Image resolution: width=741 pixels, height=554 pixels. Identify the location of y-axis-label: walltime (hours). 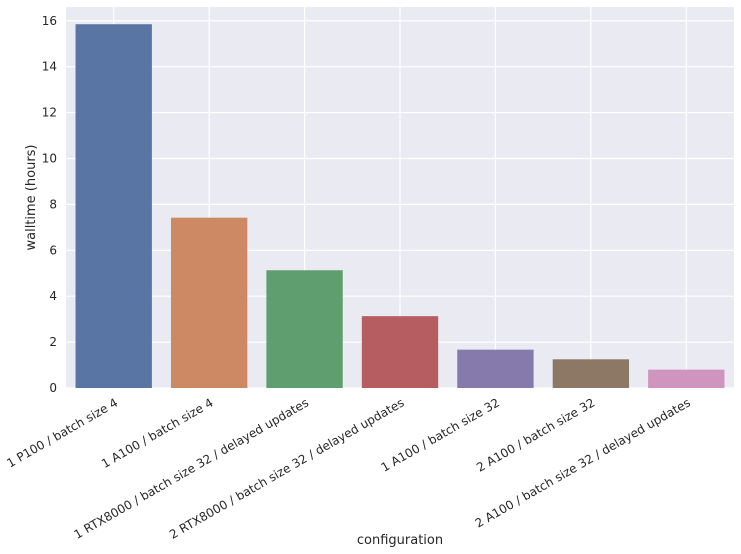
(31, 197).